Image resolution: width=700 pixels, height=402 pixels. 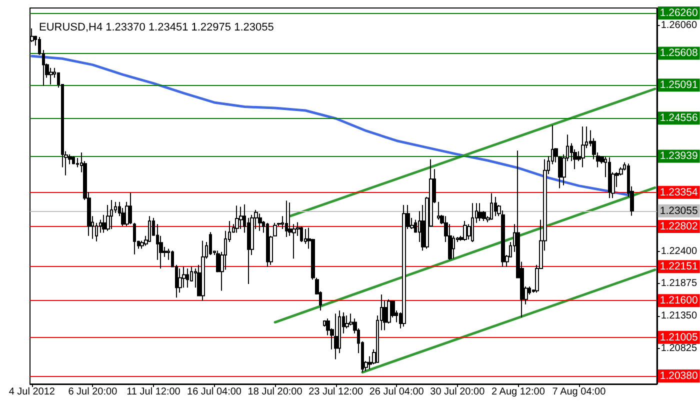 I want to click on ref-line-label: 1.21600, so click(x=679, y=300).